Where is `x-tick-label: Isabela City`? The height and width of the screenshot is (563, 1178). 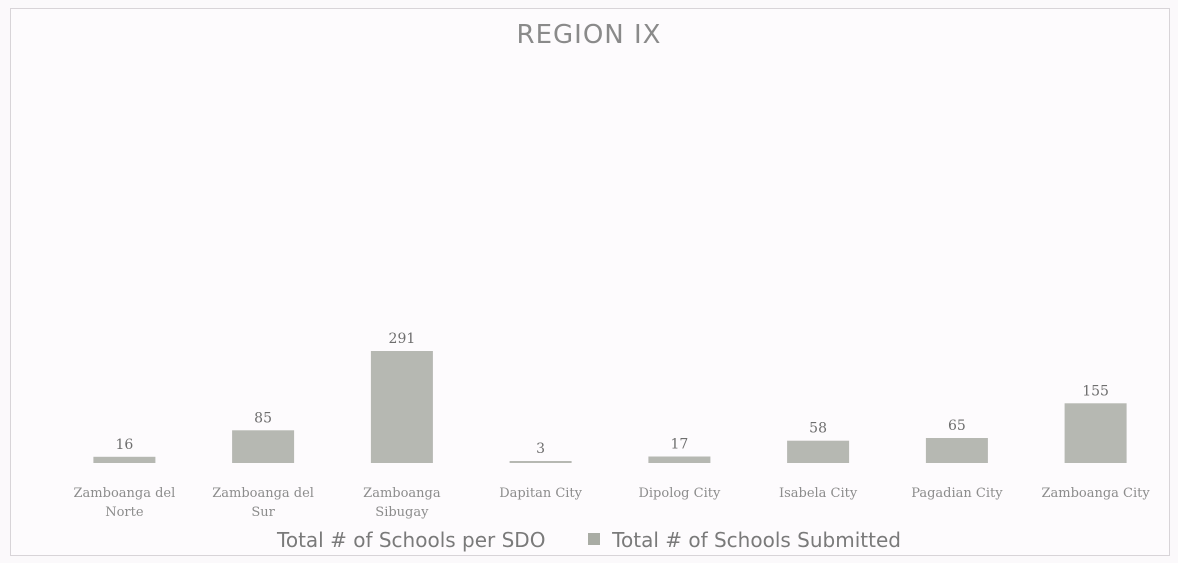 x-tick-label: Isabela City is located at coordinates (818, 493).